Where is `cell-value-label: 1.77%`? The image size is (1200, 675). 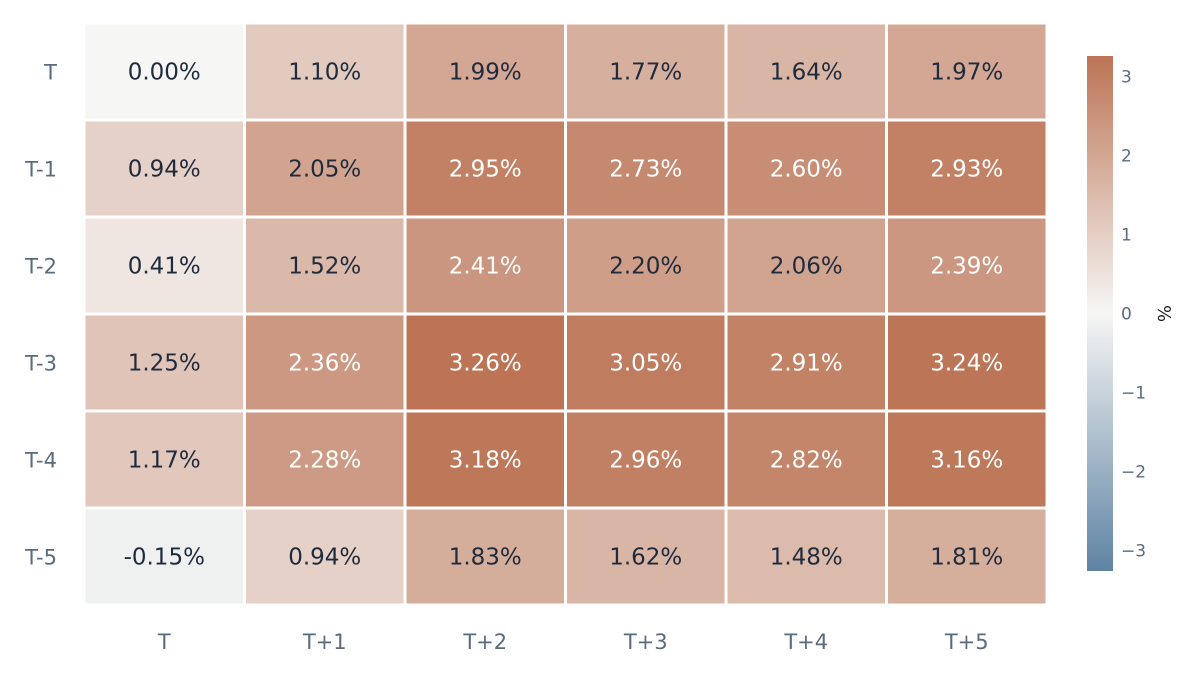 cell-value-label: 1.77% is located at coordinates (645, 73).